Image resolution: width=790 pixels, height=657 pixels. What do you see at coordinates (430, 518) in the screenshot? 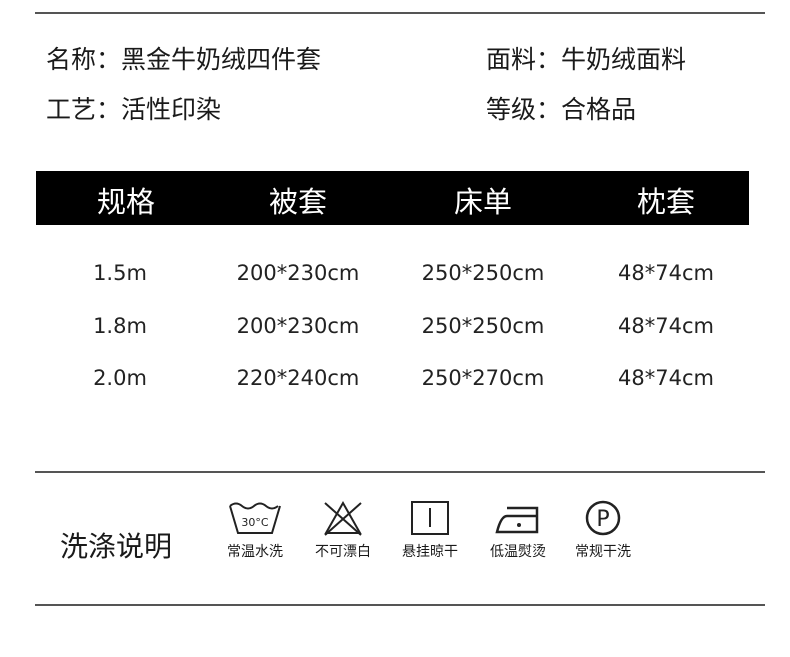
I see `hang-dry-icon` at bounding box center [430, 518].